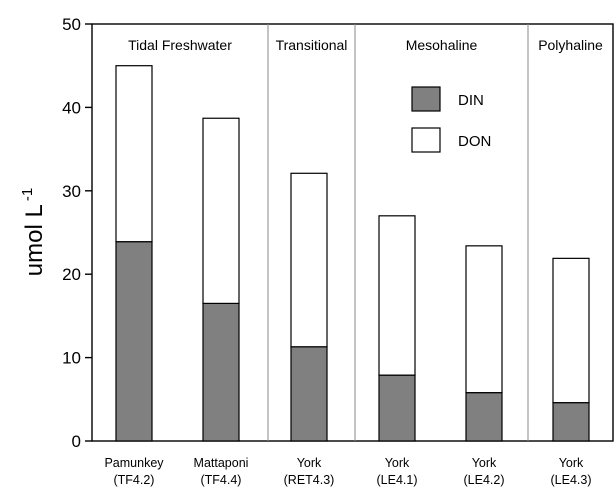  I want to click on category-label-station: (LE4.2), so click(484, 480).